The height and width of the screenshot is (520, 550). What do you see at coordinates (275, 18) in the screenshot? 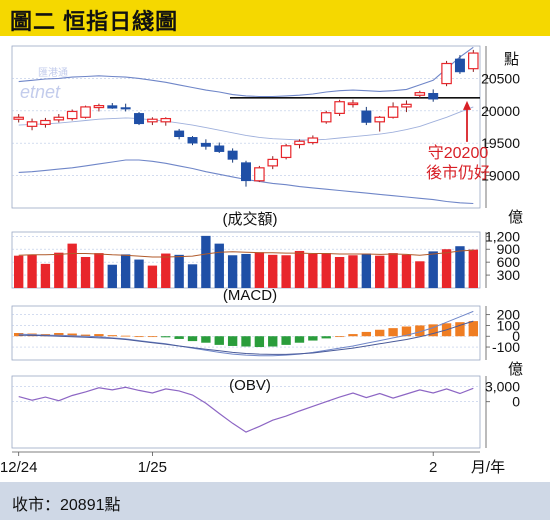
I see `title-bar: 圖二 恒指日綫圖` at bounding box center [275, 18].